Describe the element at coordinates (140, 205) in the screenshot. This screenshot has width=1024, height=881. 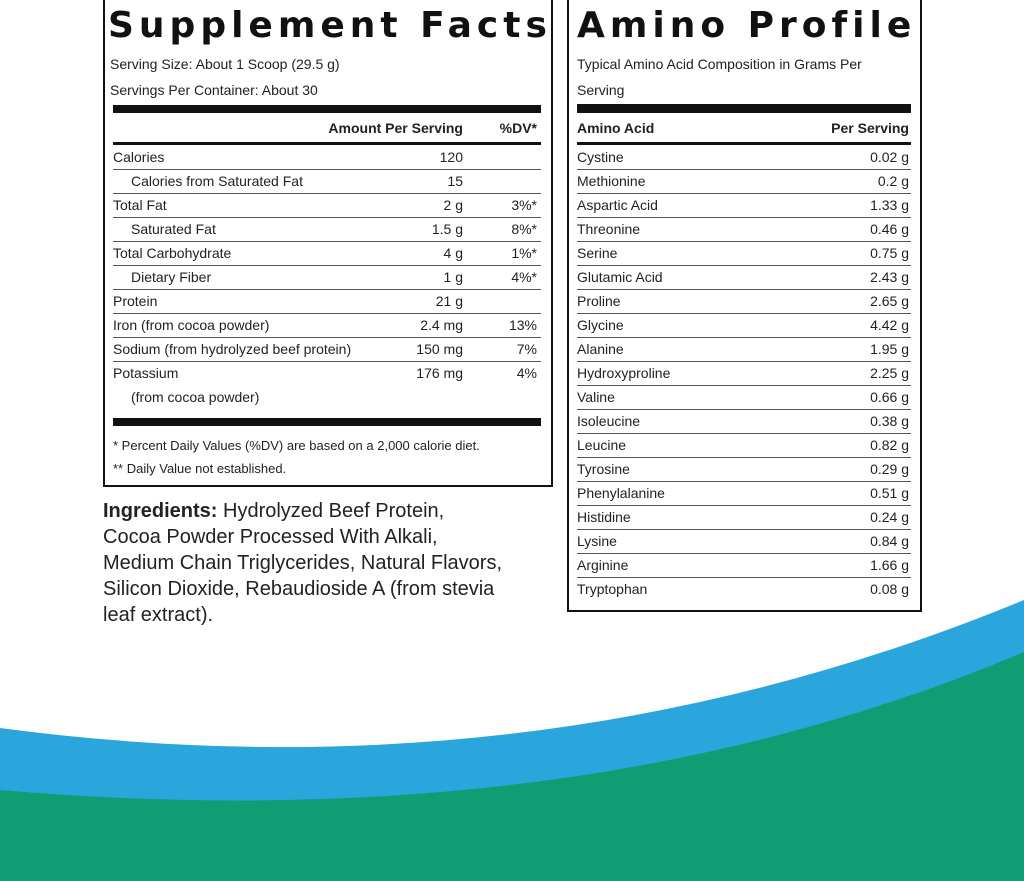
I see `nutrient-name: Total Fat` at that location.